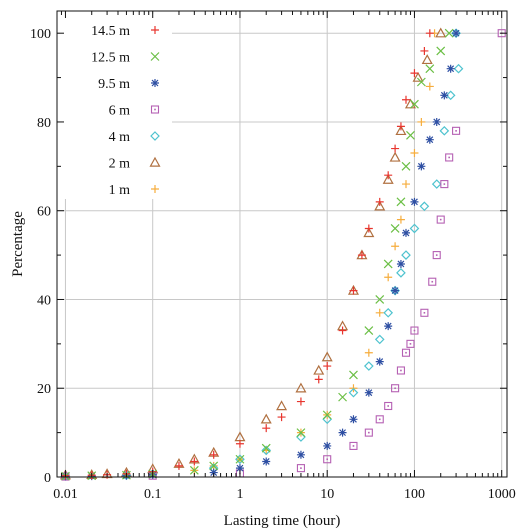 This screenshot has height=532, width=517. What do you see at coordinates (65, 494) in the screenshot?
I see `x-tick-label: 0.01` at bounding box center [65, 494].